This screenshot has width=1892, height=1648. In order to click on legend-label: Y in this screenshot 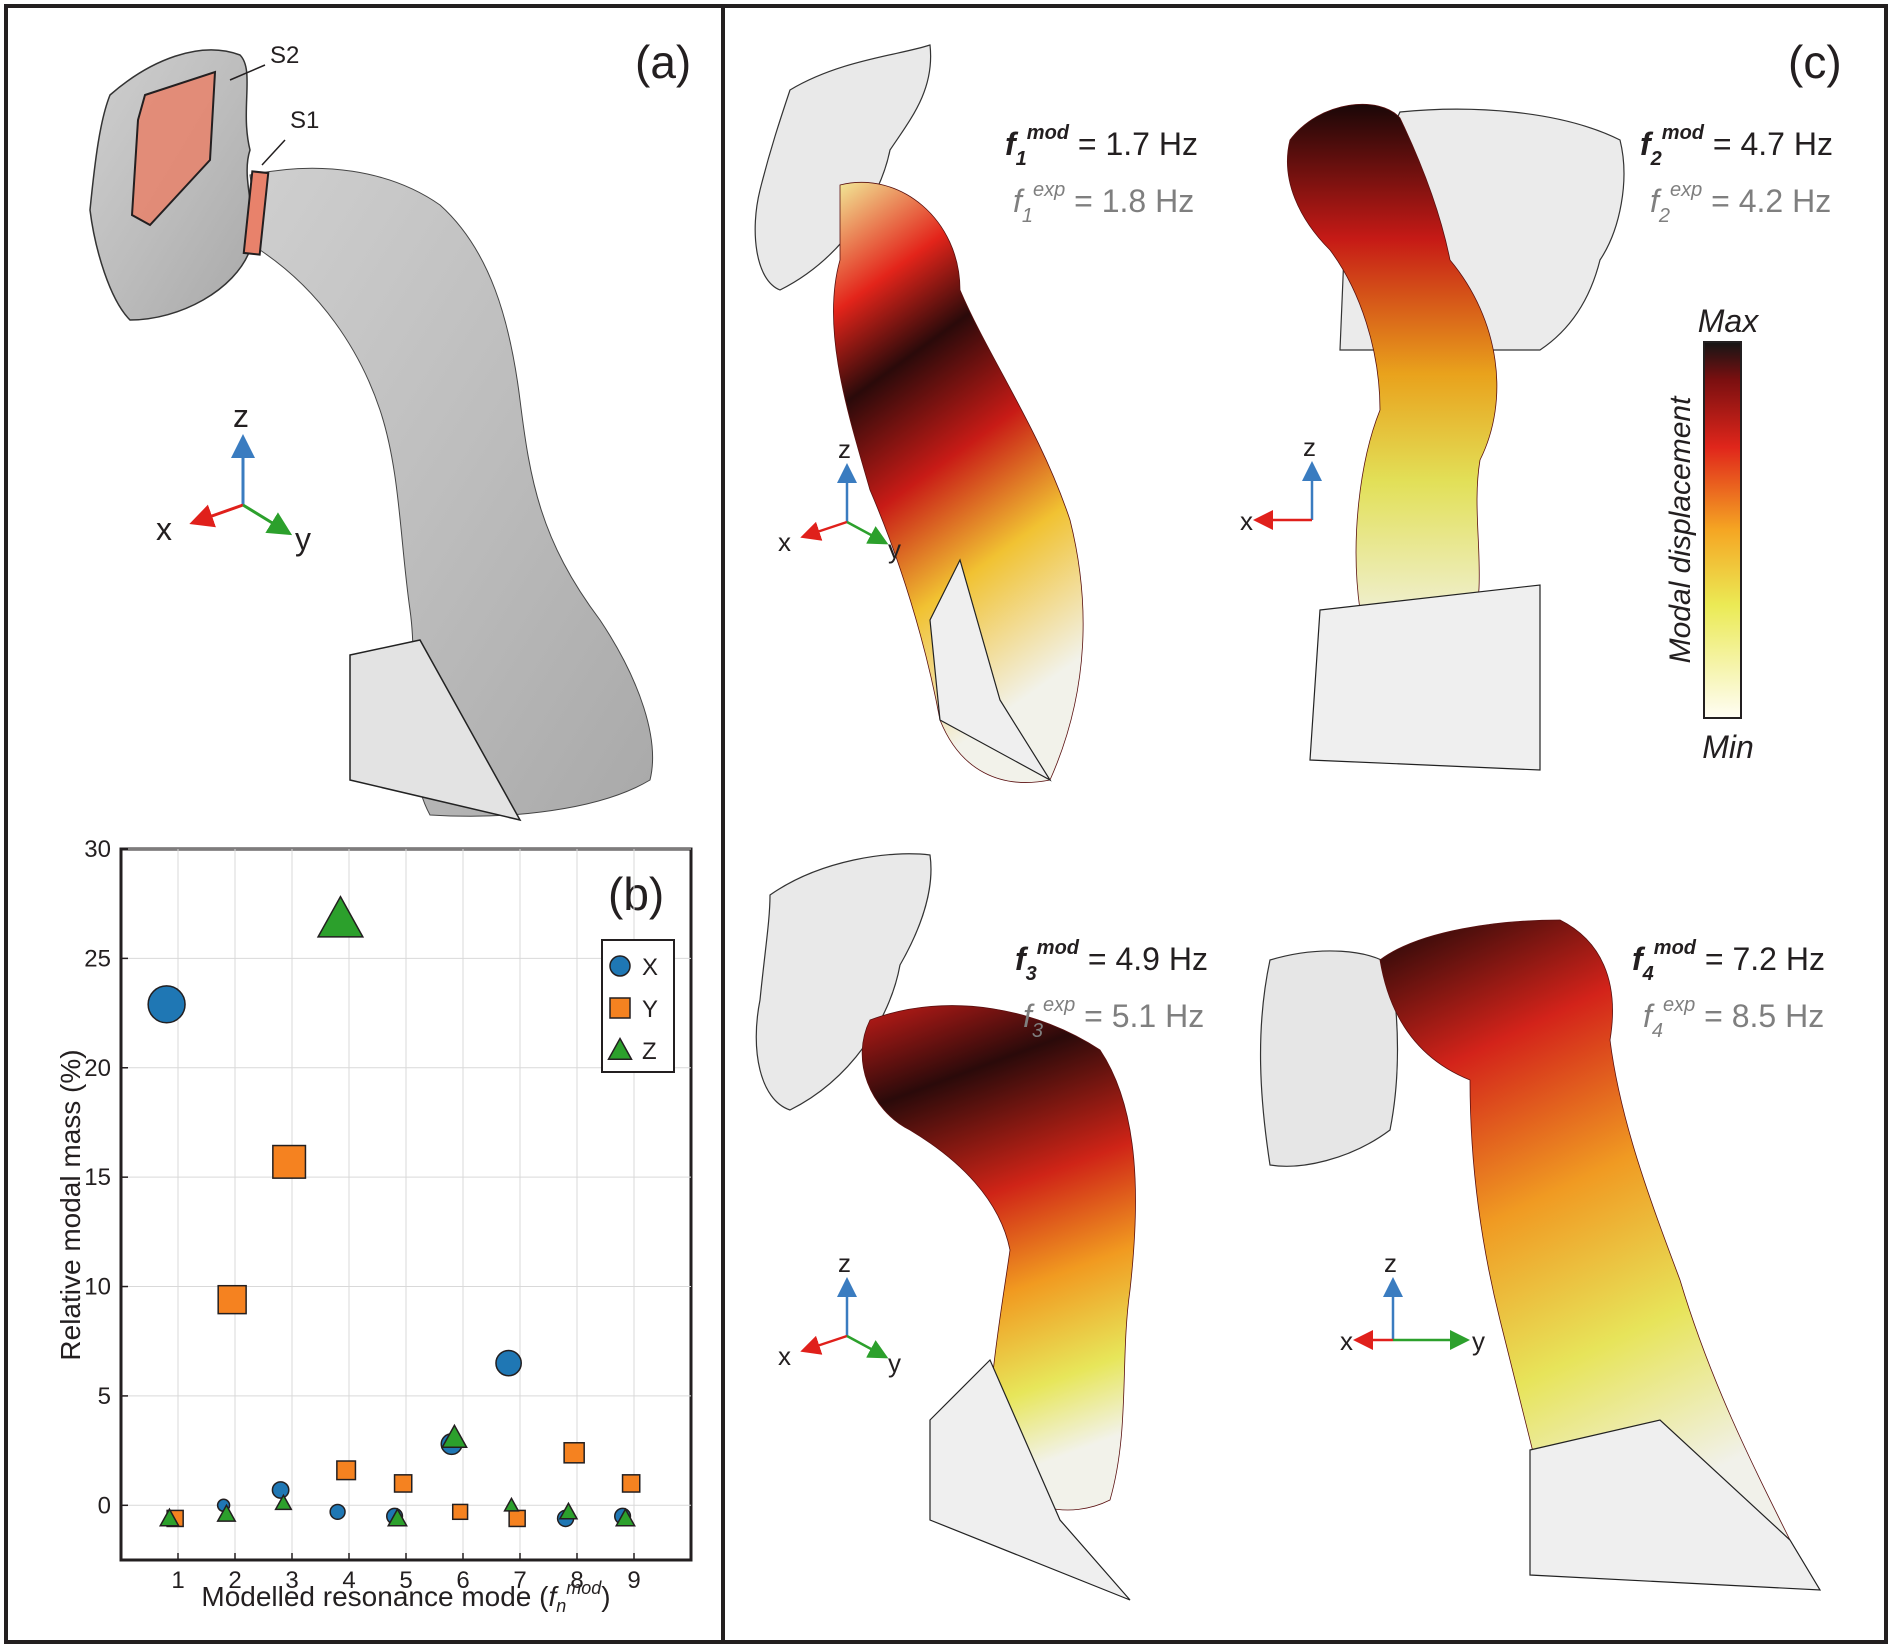, I will do `click(650, 1009)`.